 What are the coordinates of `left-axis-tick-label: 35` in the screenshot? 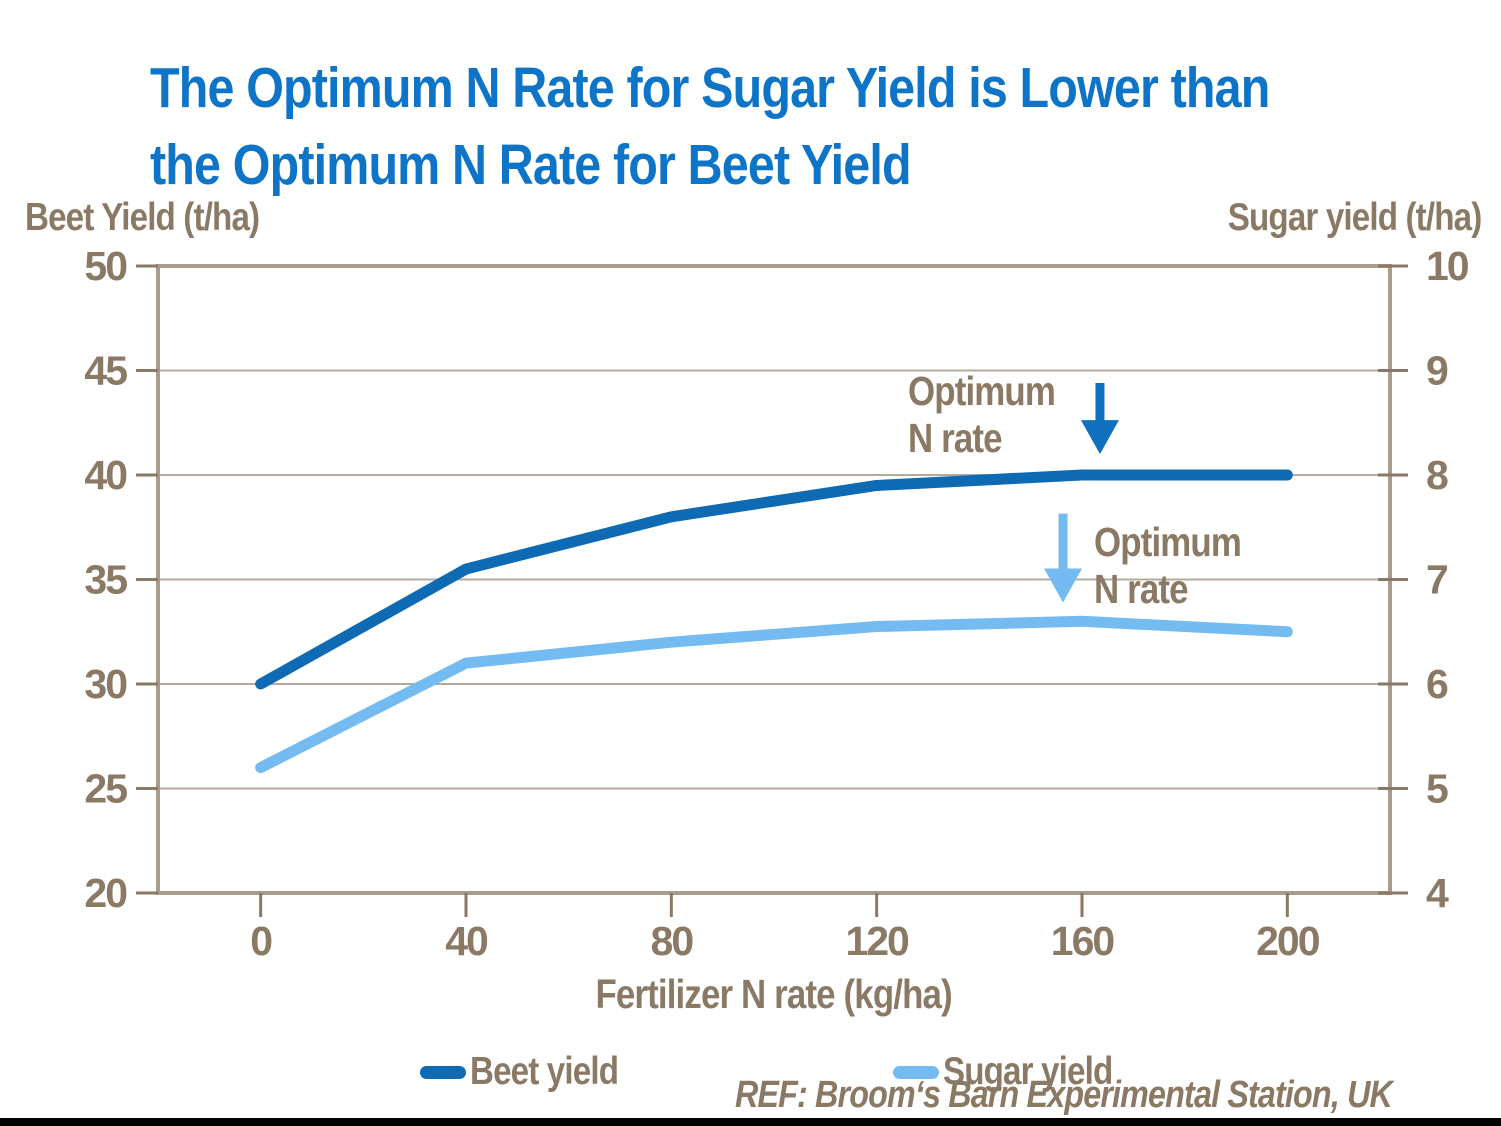 It's located at (105, 580).